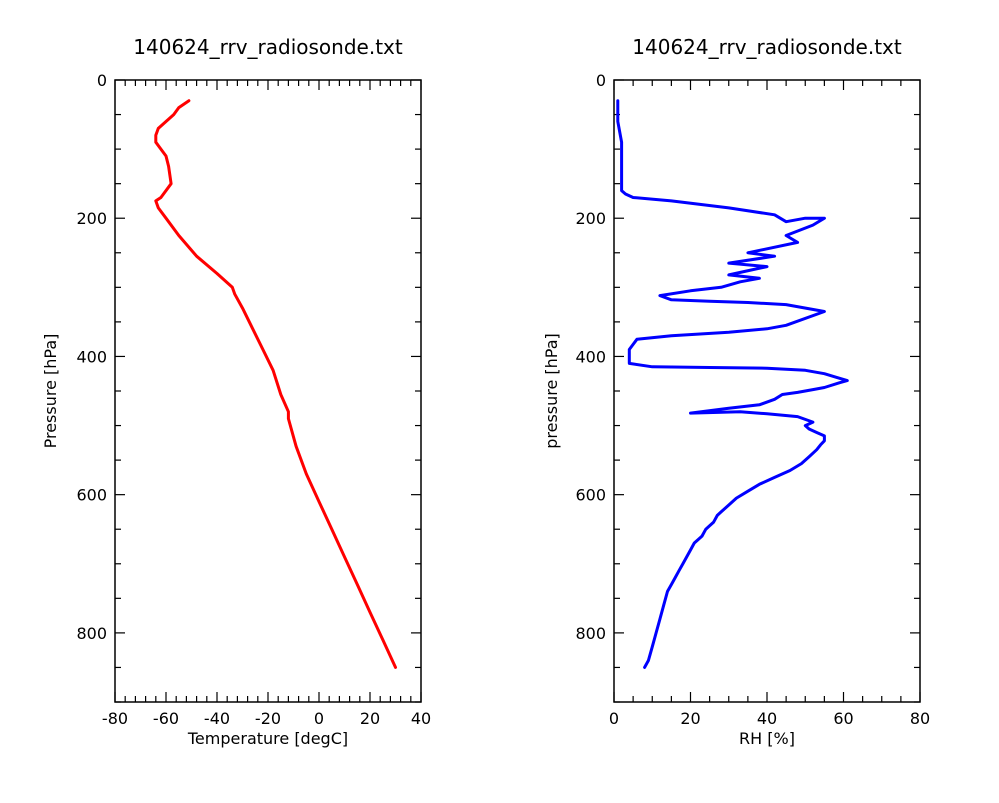 This screenshot has width=999, height=803. What do you see at coordinates (91, 218) in the screenshot?
I see `temperature-y-tick-label: 200` at bounding box center [91, 218].